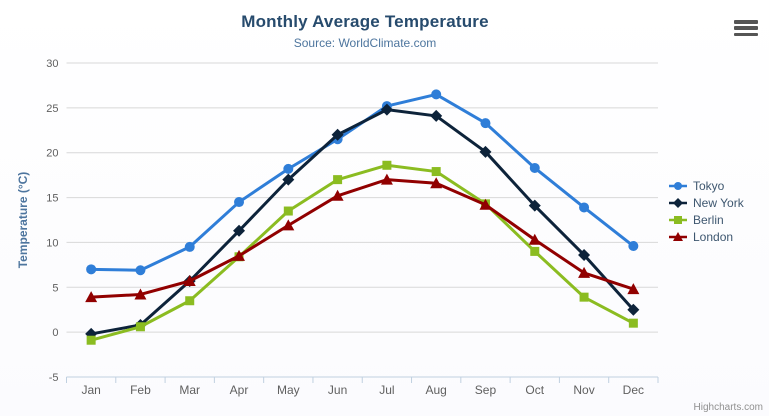 This screenshot has height=416, width=769. I want to click on y-axis-tick-label: 25, so click(52, 109).